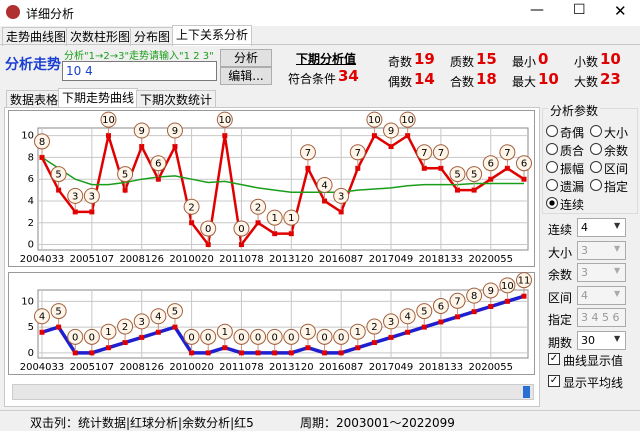 The height and width of the screenshot is (431, 640). Describe the element at coordinates (225, 332) in the screenshot. I see `value-label: 1` at that location.